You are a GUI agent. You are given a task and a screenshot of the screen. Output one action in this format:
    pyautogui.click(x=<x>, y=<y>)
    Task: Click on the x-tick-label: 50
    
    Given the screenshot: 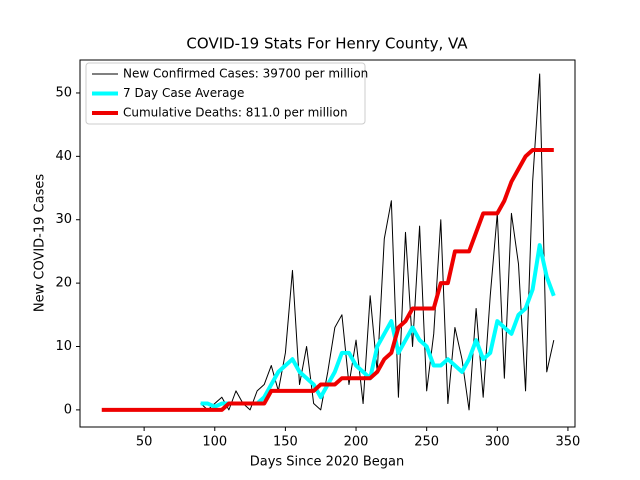 What is the action you would take?
    pyautogui.click(x=144, y=442)
    